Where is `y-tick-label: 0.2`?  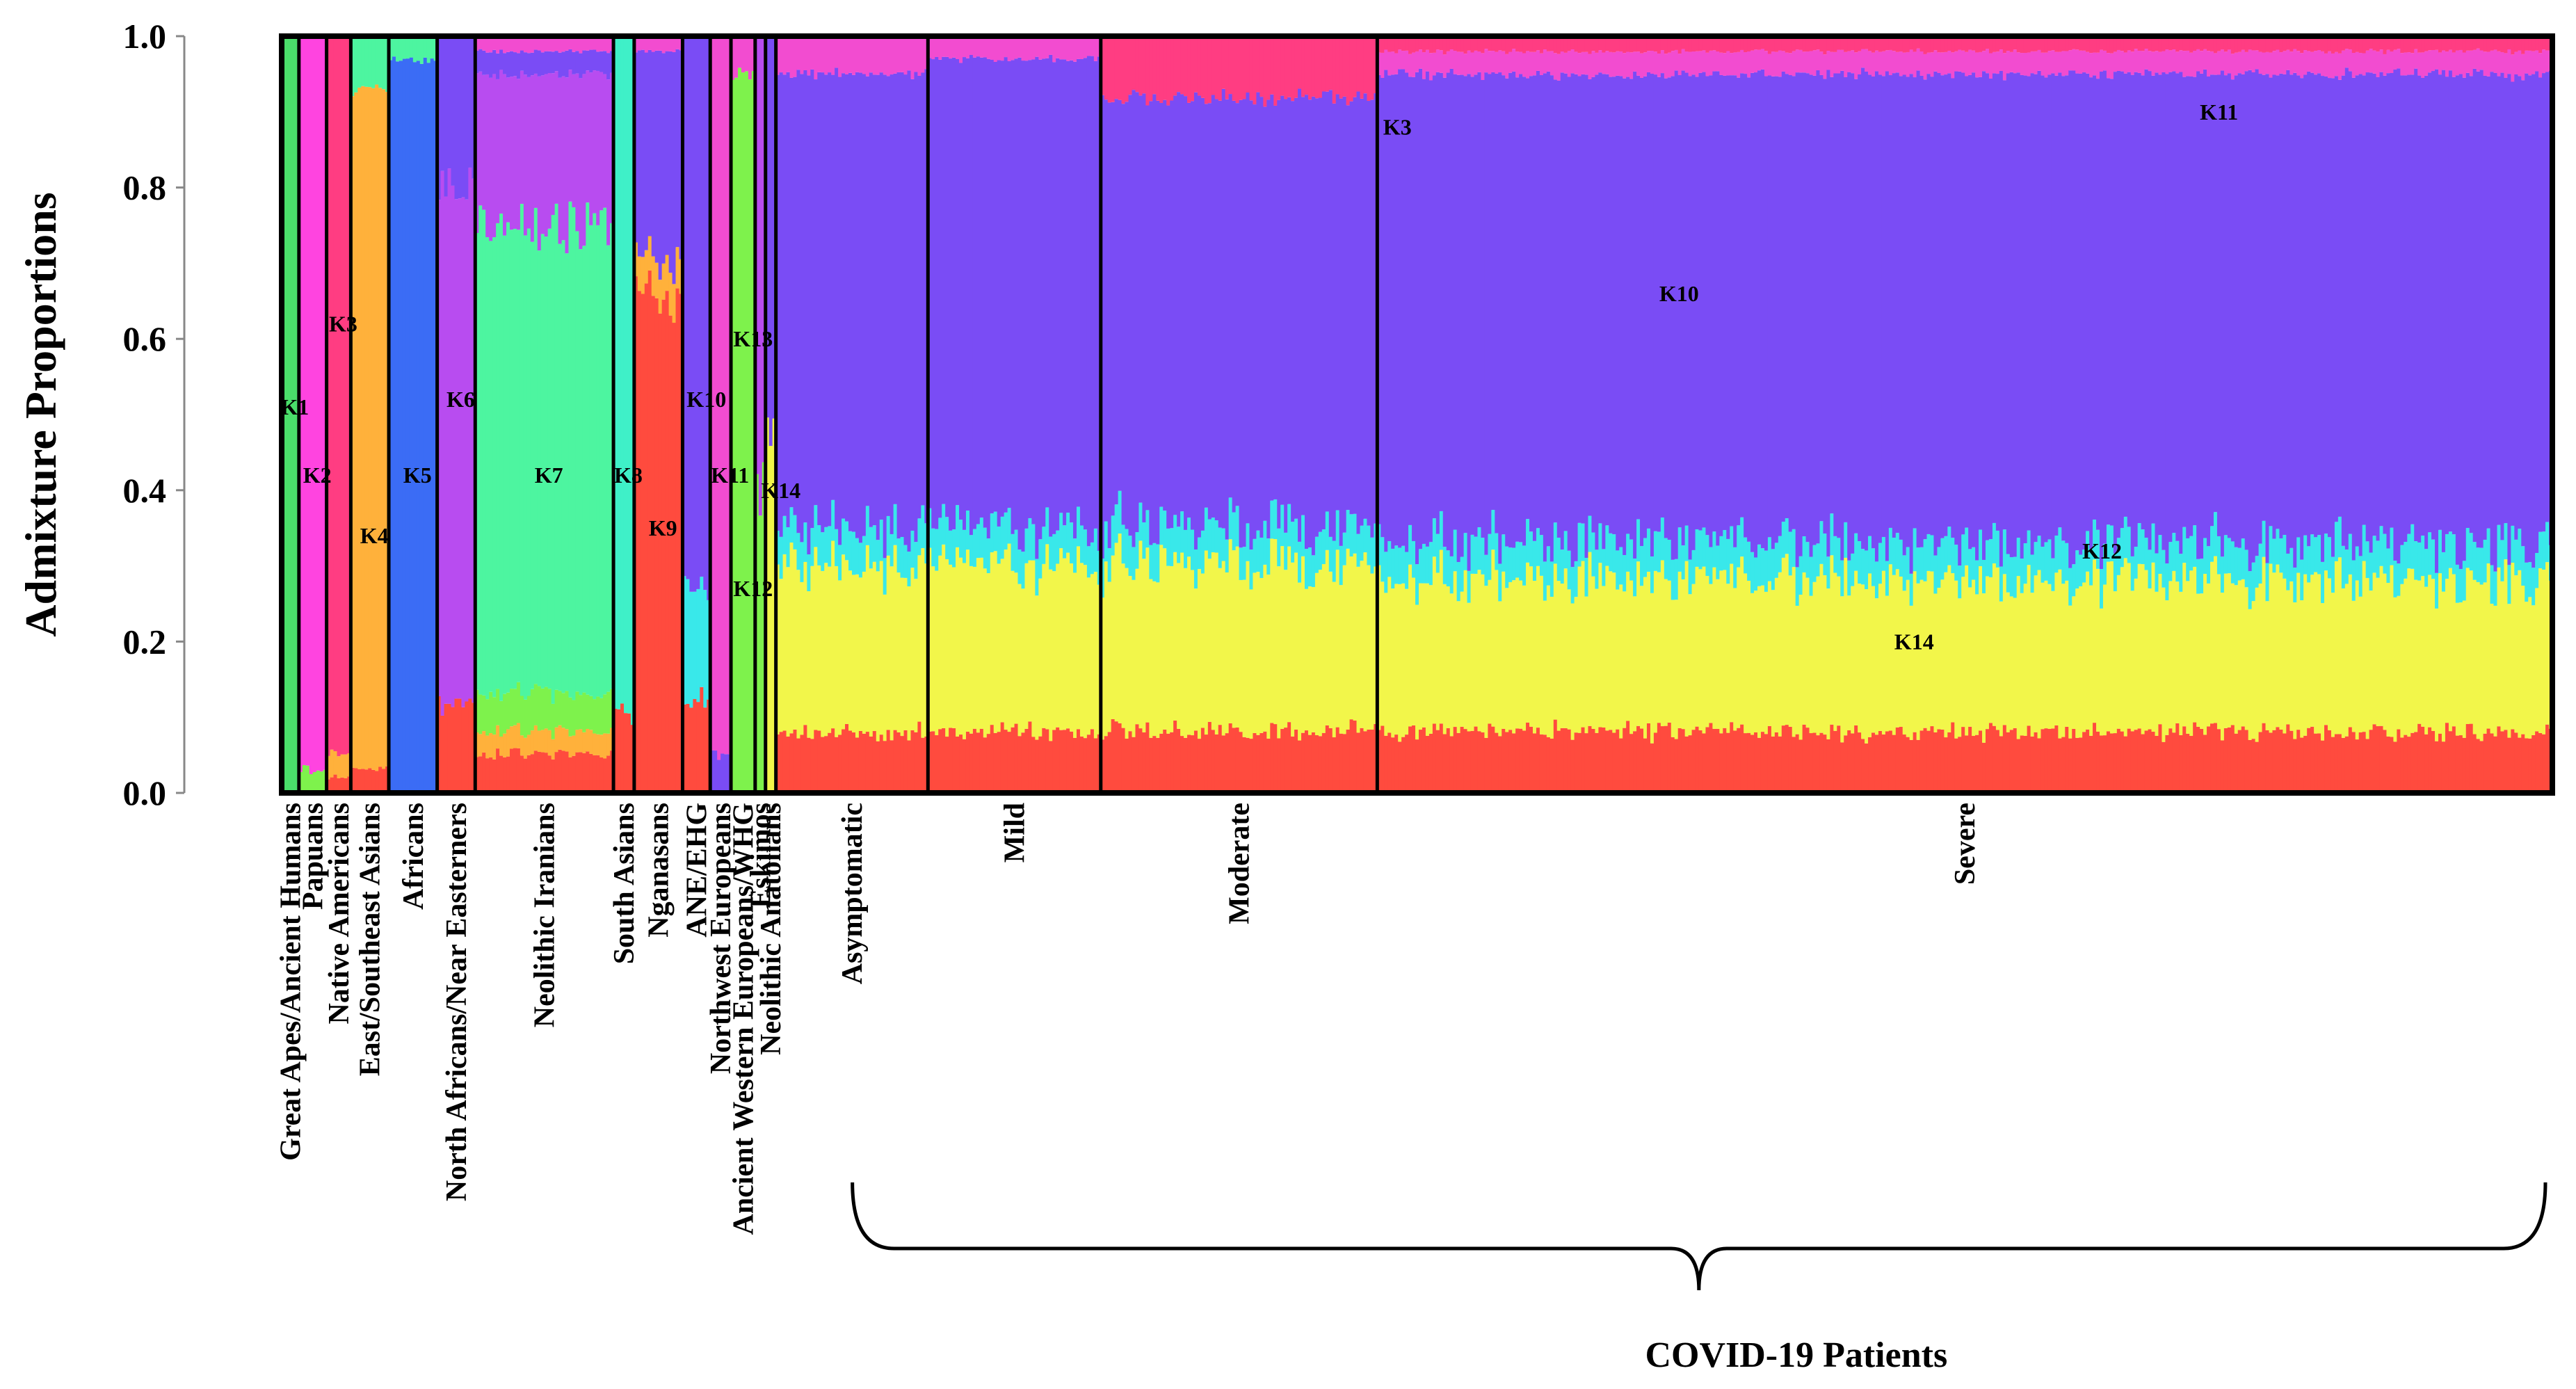
y-tick-label: 0.2 is located at coordinates (145, 641).